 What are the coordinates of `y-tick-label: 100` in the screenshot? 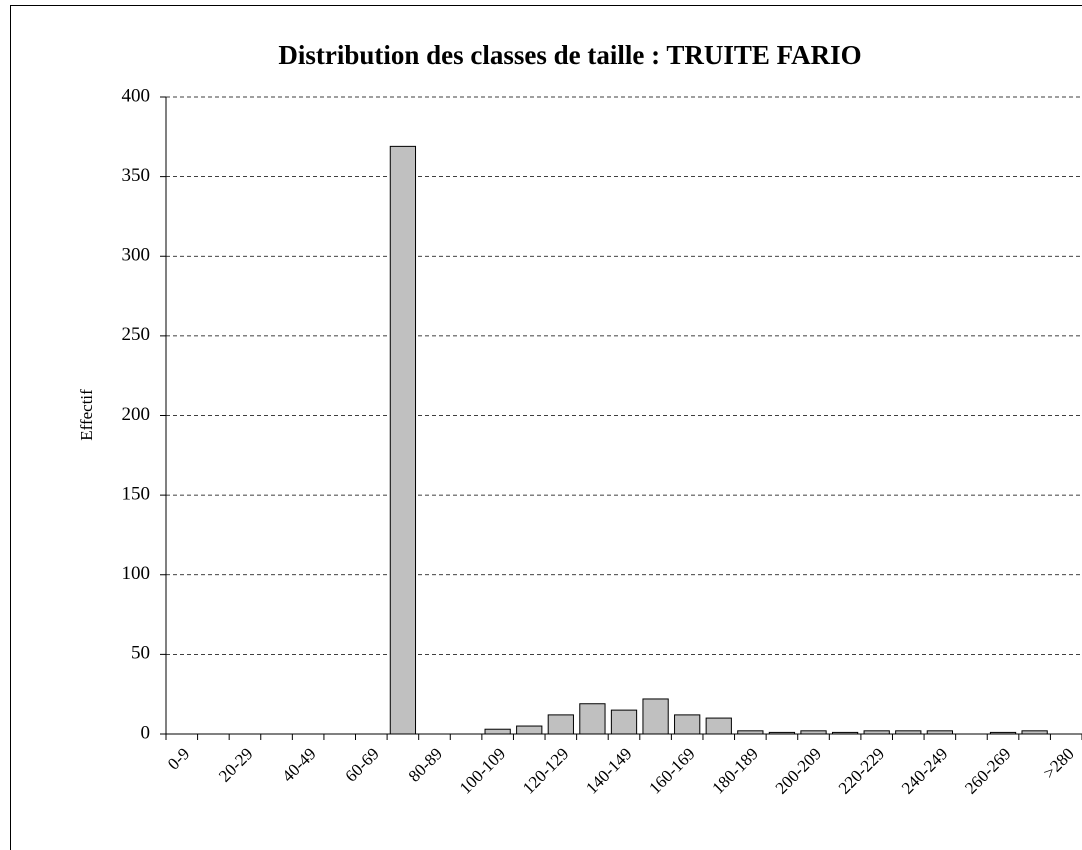 It's located at (136, 573).